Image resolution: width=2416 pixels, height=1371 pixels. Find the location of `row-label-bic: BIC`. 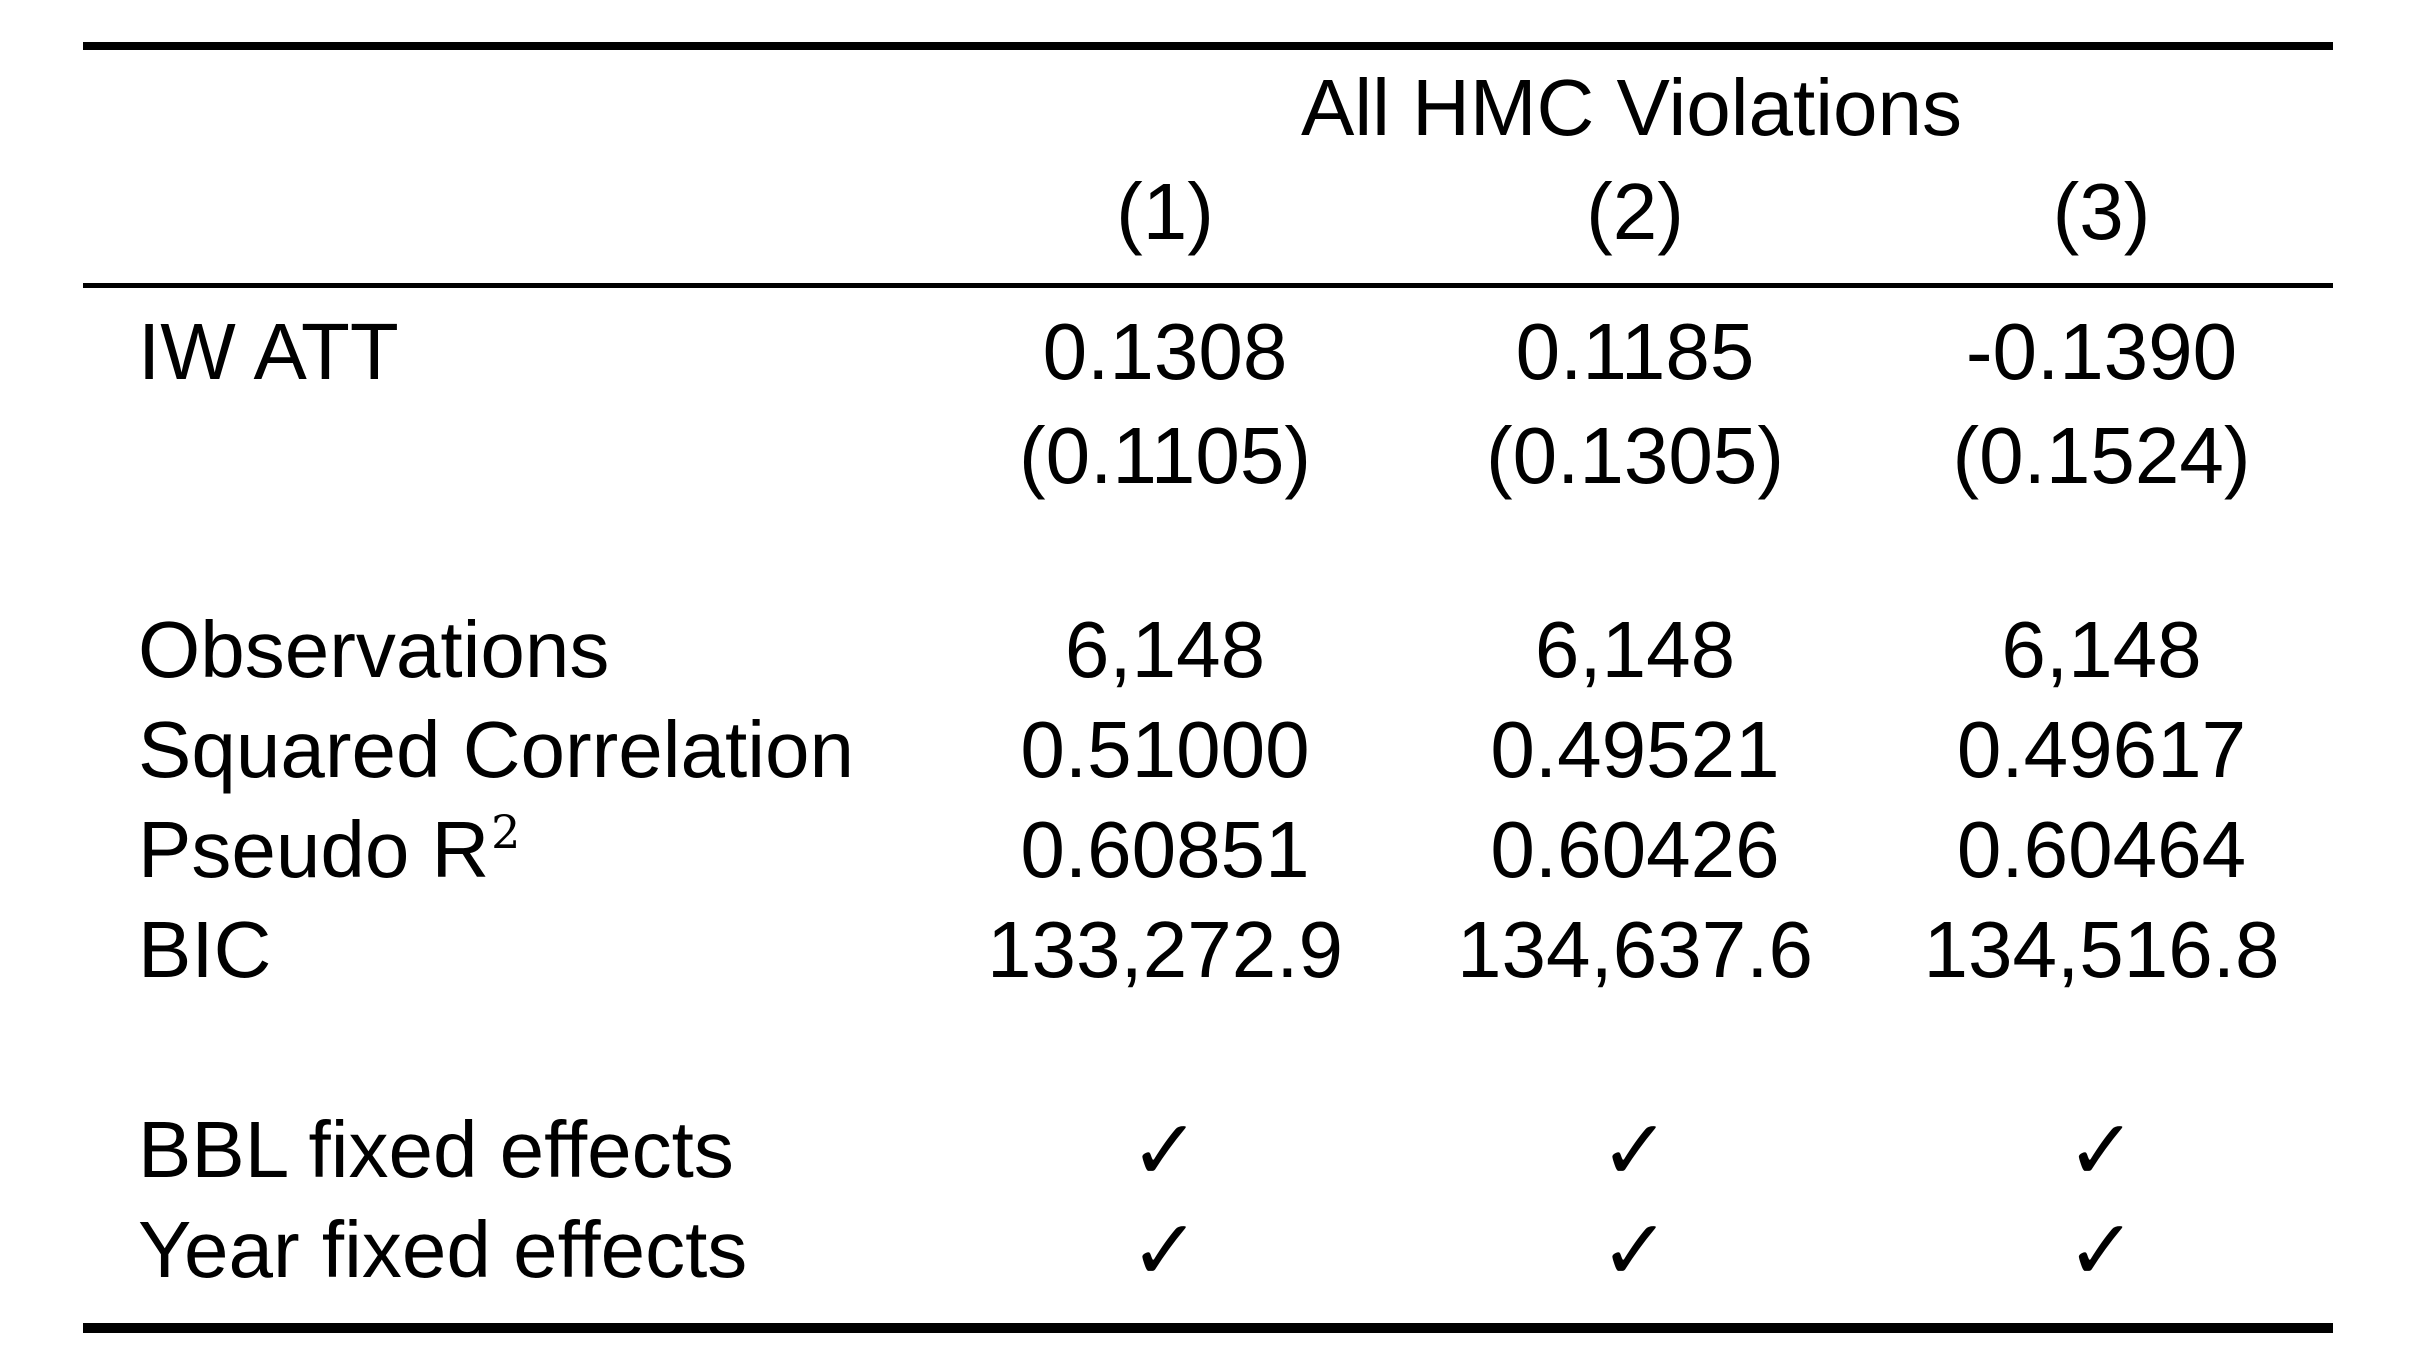

row-label-bic: BIC is located at coordinates (205, 949).